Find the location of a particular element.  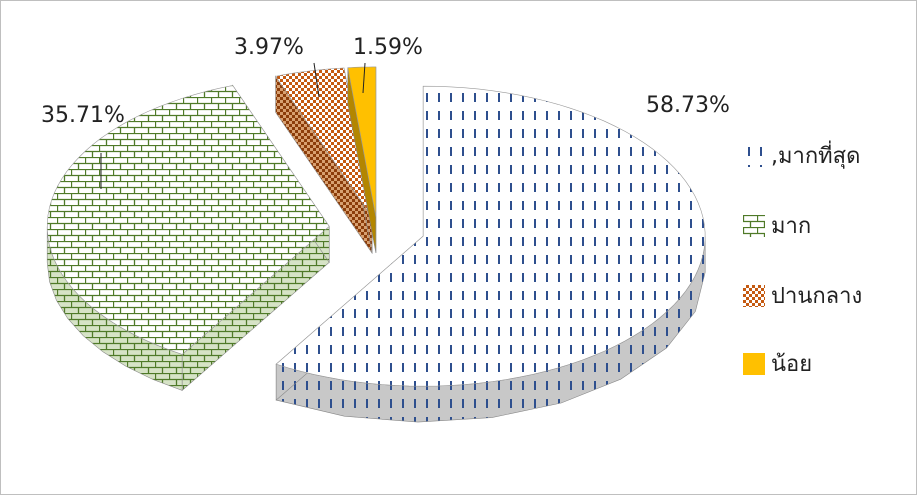

data-label-mak-thi-sut: 58.73% is located at coordinates (688, 105).